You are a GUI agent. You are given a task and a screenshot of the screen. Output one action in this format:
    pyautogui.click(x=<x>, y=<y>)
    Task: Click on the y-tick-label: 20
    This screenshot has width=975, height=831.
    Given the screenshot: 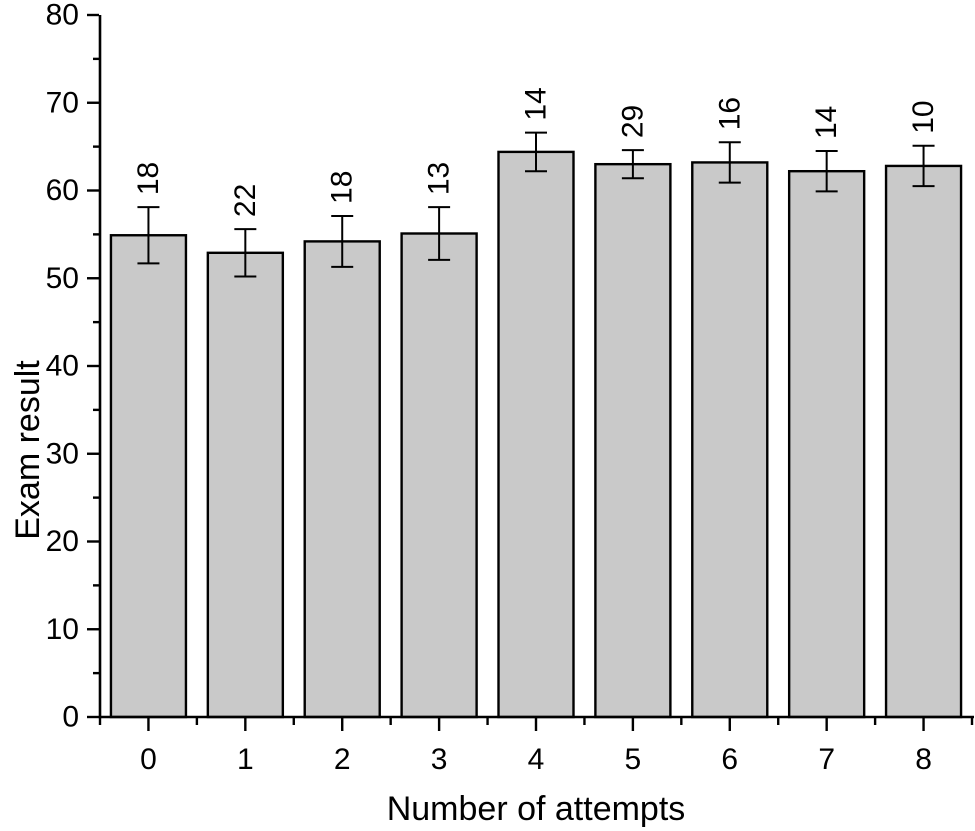 What is the action you would take?
    pyautogui.click(x=62, y=541)
    